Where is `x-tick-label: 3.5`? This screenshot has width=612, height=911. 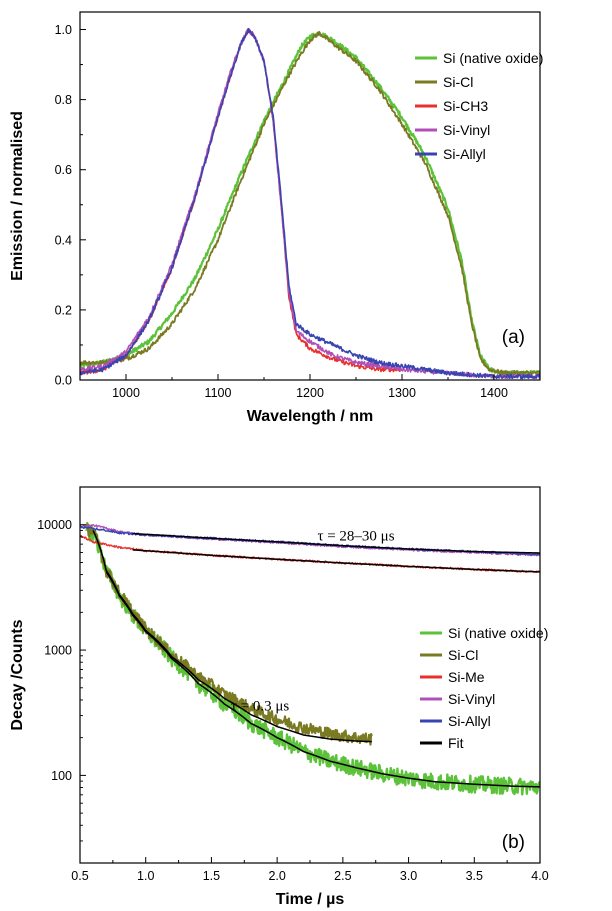 x-tick-label: 3.5 is located at coordinates (474, 876).